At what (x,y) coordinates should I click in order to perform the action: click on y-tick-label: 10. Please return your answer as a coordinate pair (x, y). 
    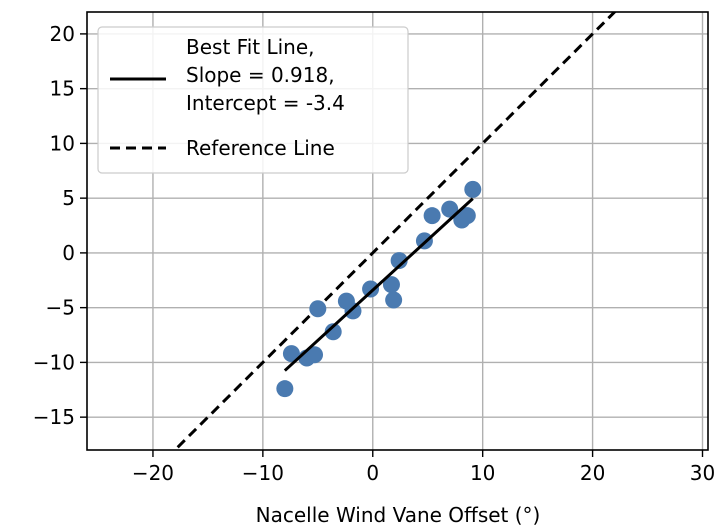
    Looking at the image, I should click on (62, 143).